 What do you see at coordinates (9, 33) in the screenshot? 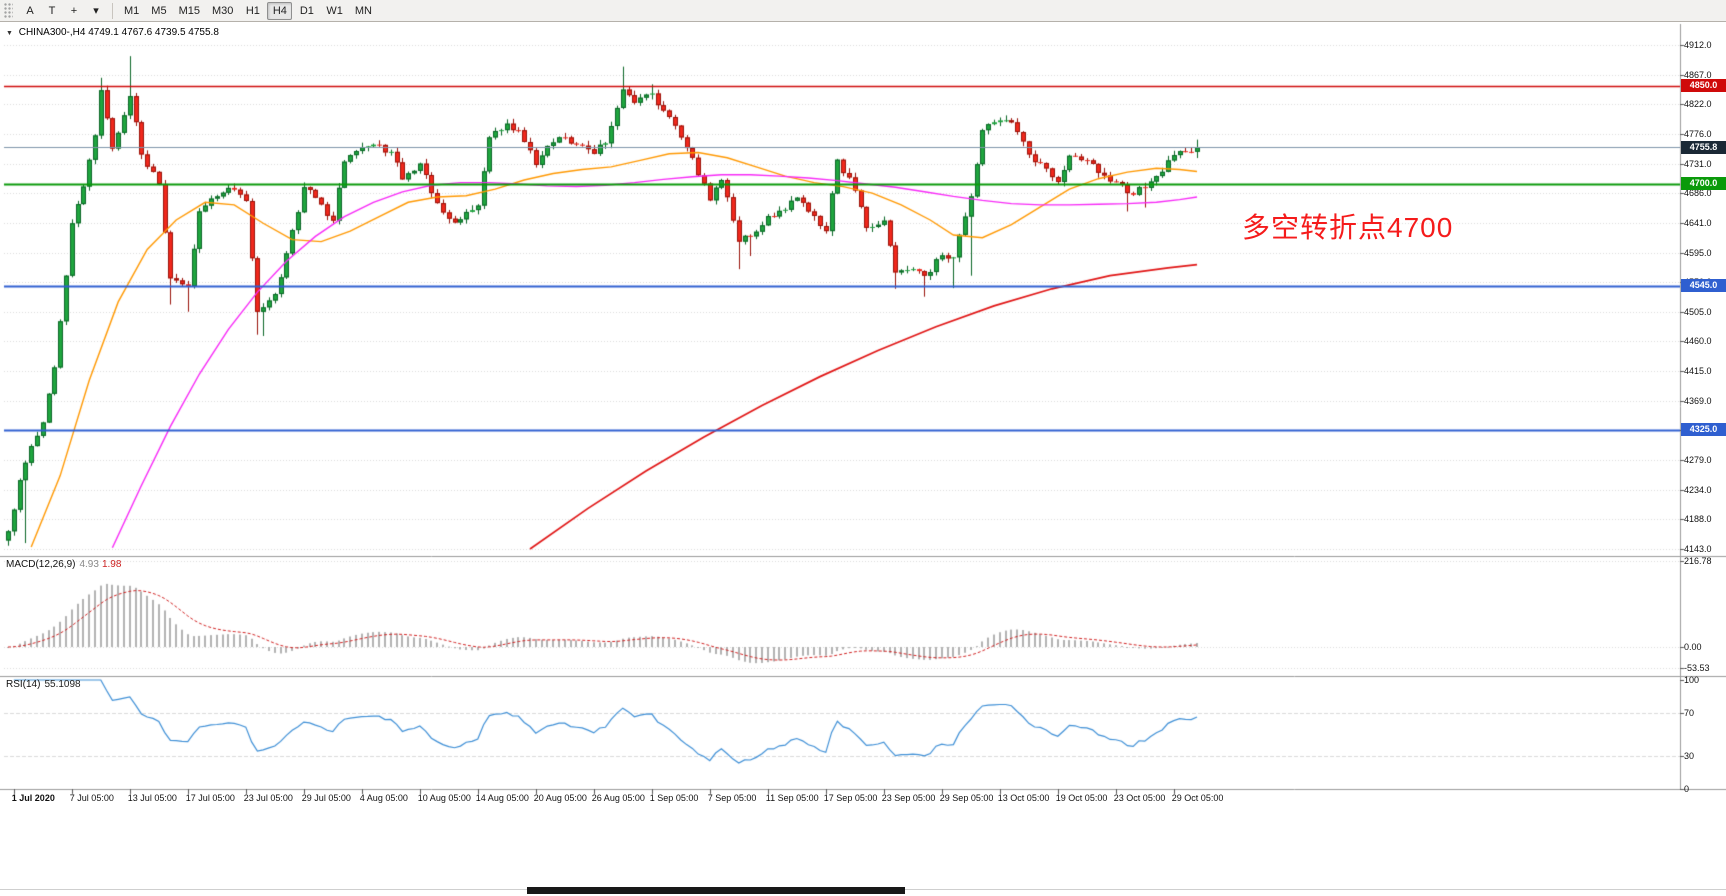
I see `collapse-triangle-icon: ▼` at bounding box center [9, 33].